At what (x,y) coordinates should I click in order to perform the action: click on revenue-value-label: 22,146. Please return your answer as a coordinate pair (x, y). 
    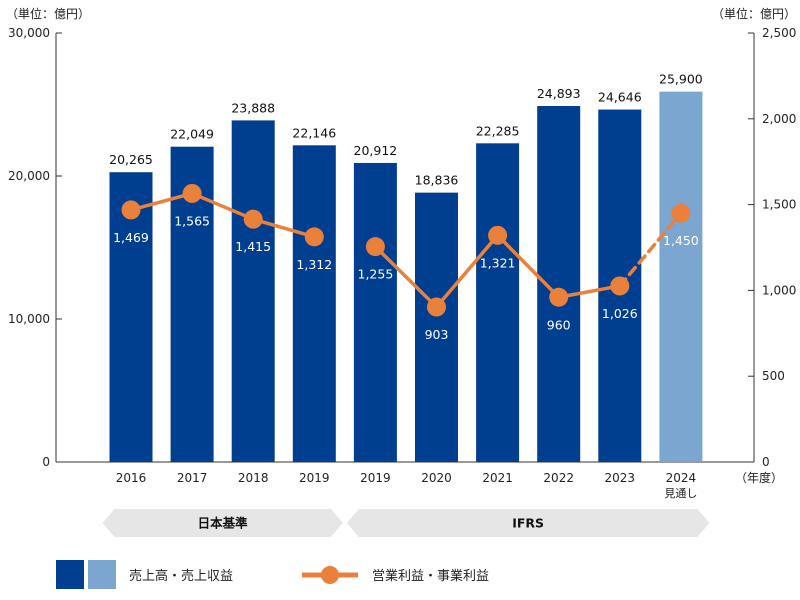
    Looking at the image, I should click on (314, 132).